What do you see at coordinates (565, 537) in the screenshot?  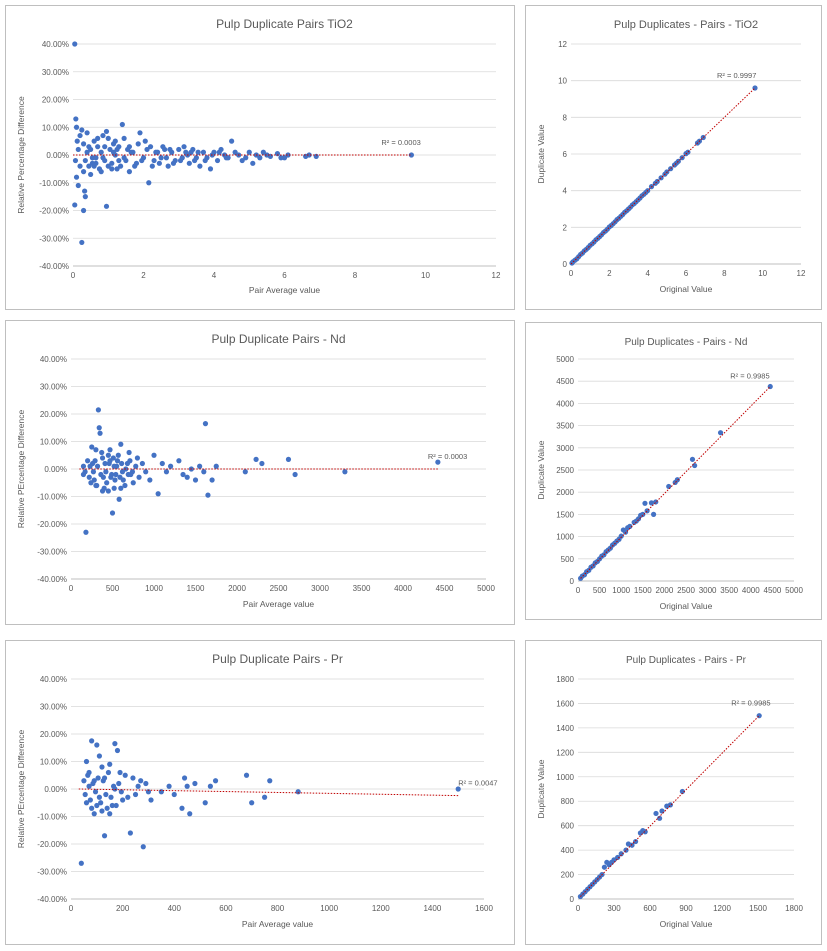 I see `y-tick-label: 1000` at bounding box center [565, 537].